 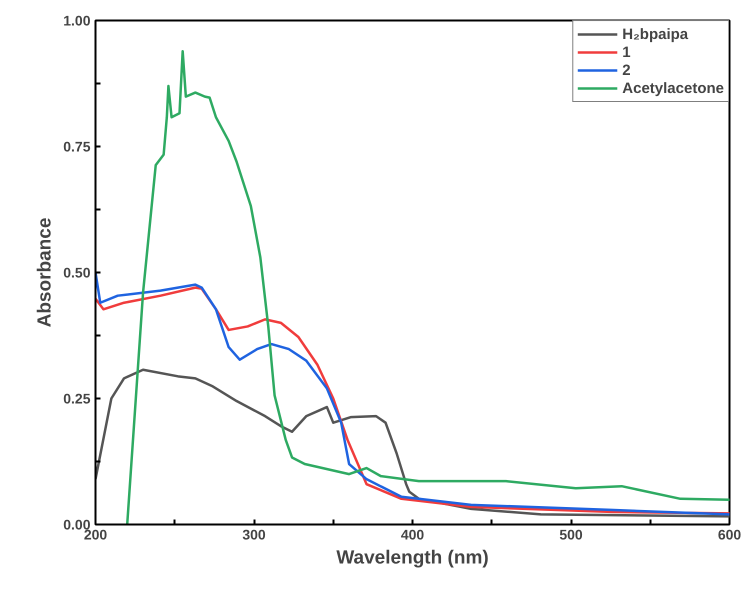 I want to click on y-tick-label: 0.50, so click(x=77, y=272).